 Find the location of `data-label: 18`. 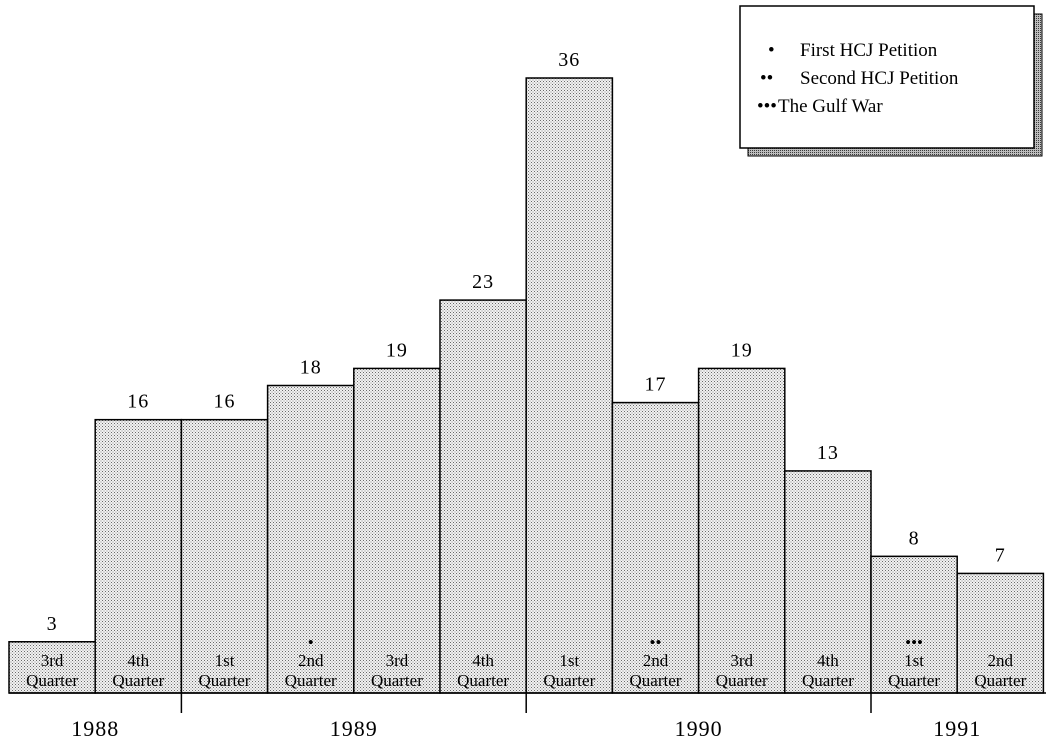

data-label: 18 is located at coordinates (311, 368).